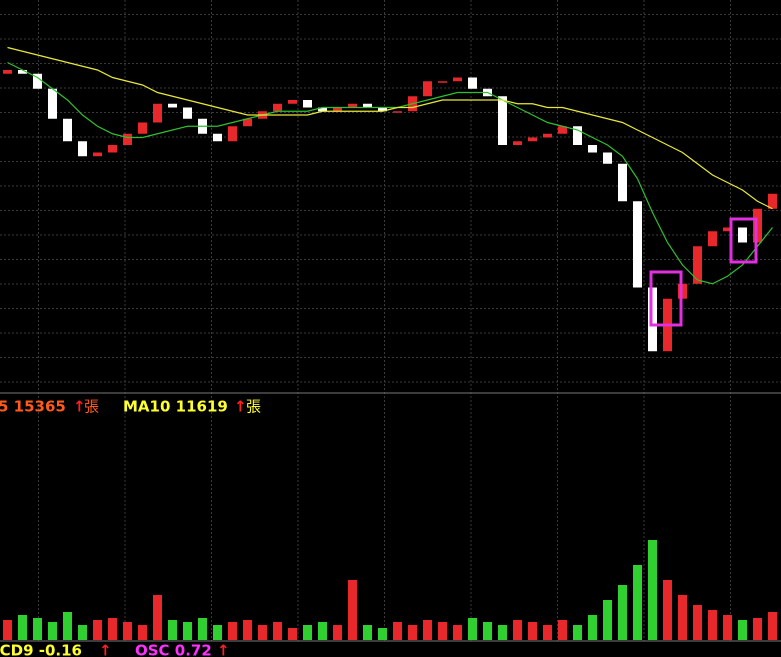  What do you see at coordinates (33, 407) in the screenshot?
I see `legend-label: 5 15365` at bounding box center [33, 407].